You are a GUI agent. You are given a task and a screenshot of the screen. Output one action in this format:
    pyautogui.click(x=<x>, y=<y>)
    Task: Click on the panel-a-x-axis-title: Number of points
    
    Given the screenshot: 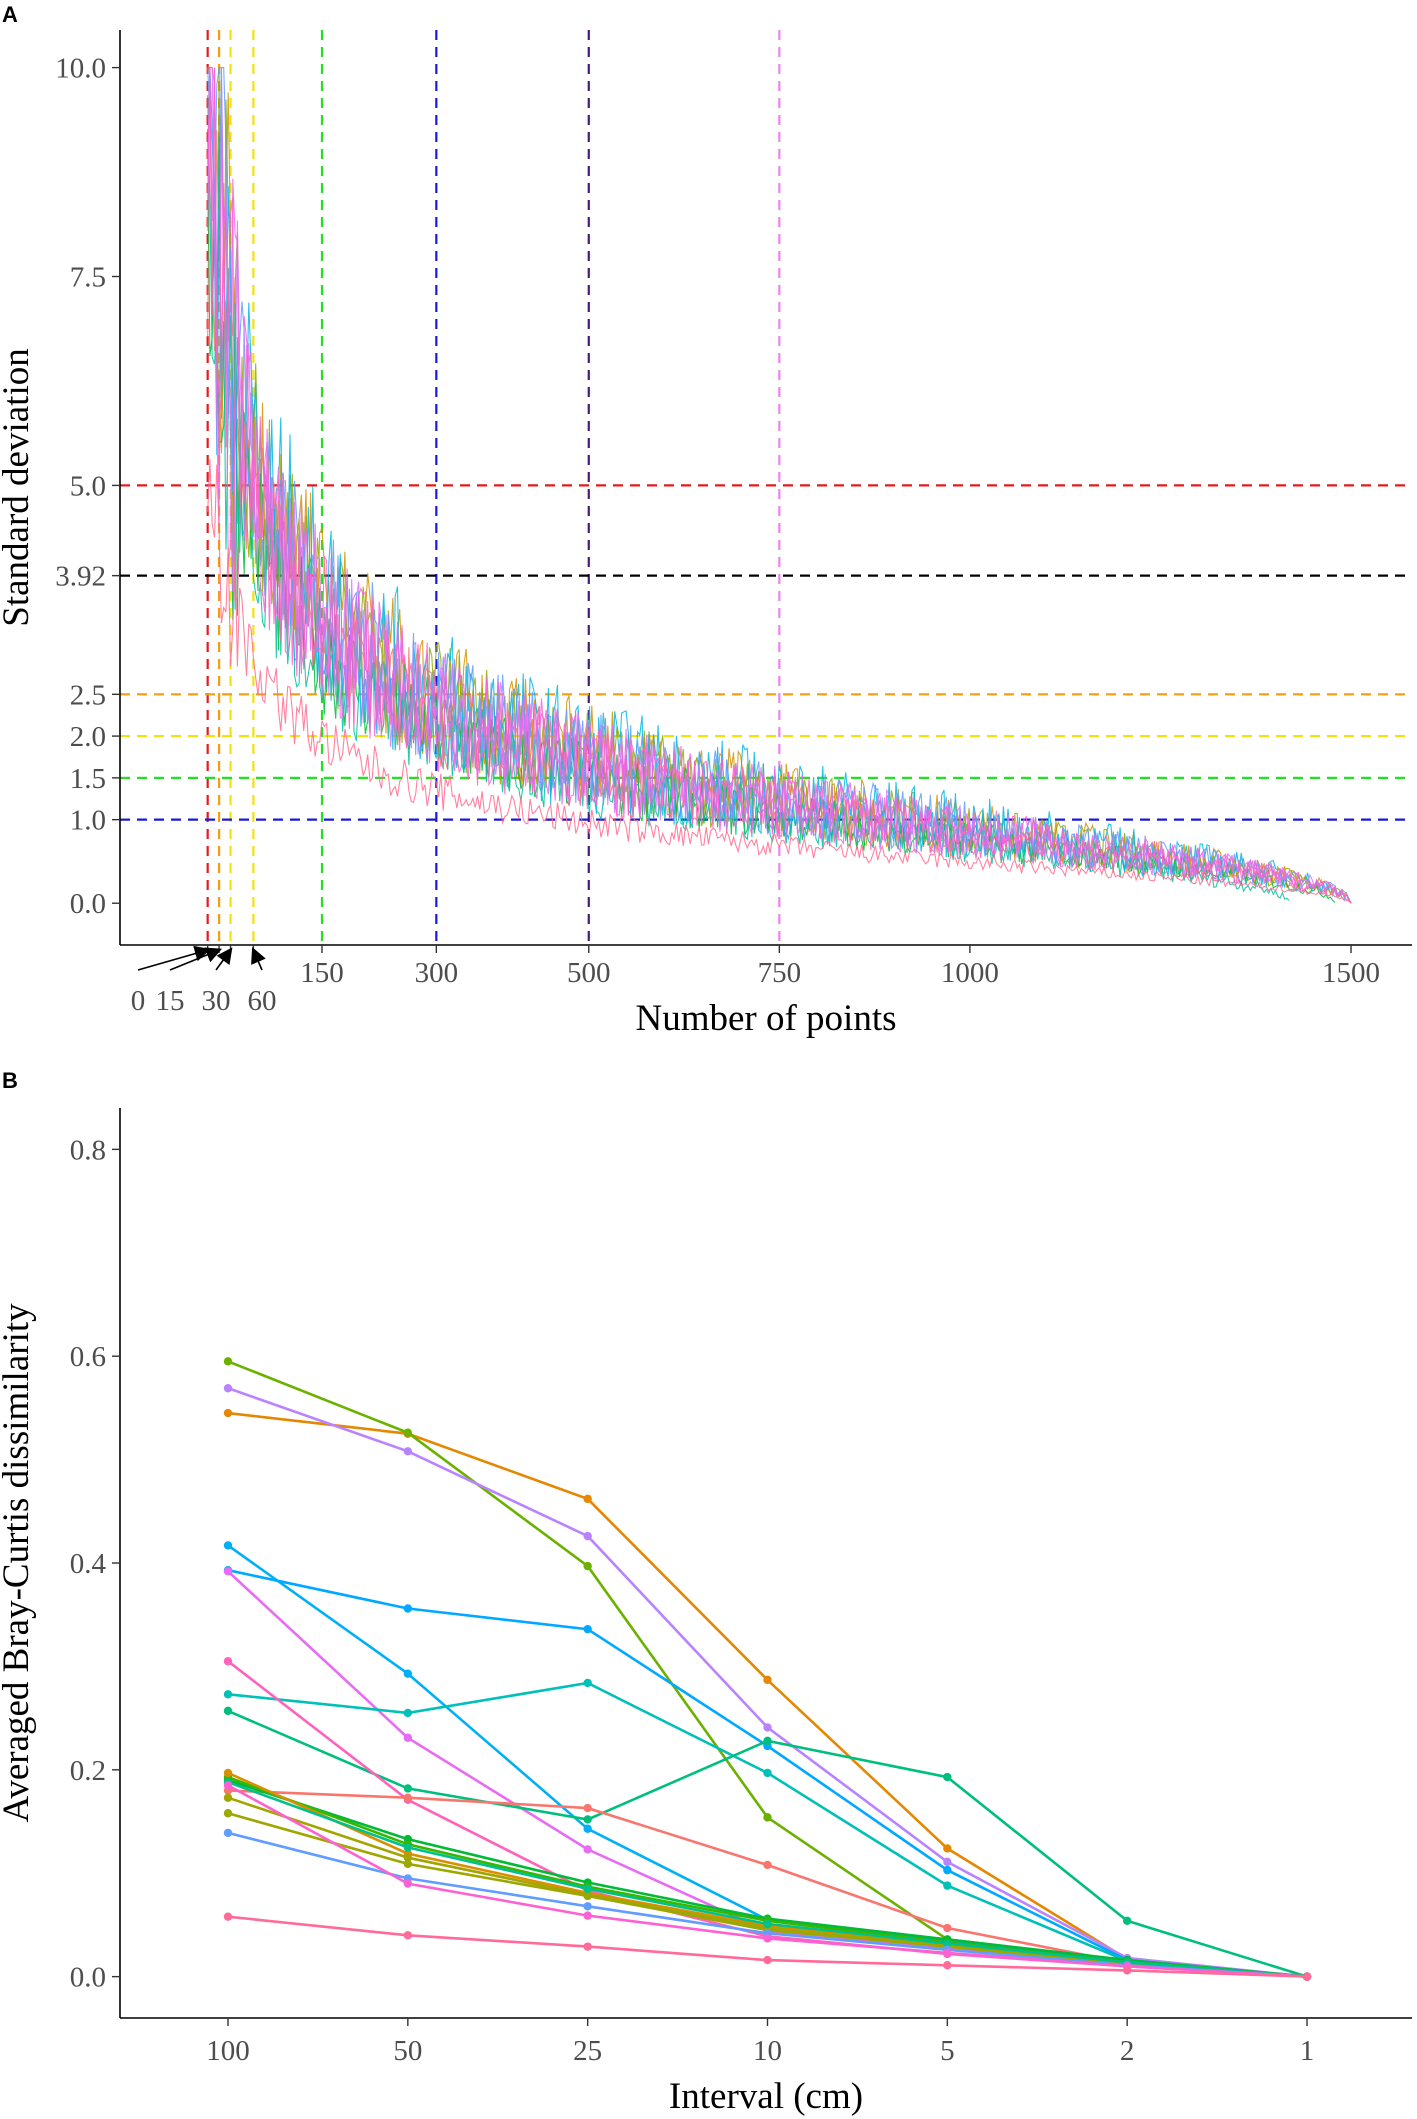 What is the action you would take?
    pyautogui.click(x=765, y=1018)
    